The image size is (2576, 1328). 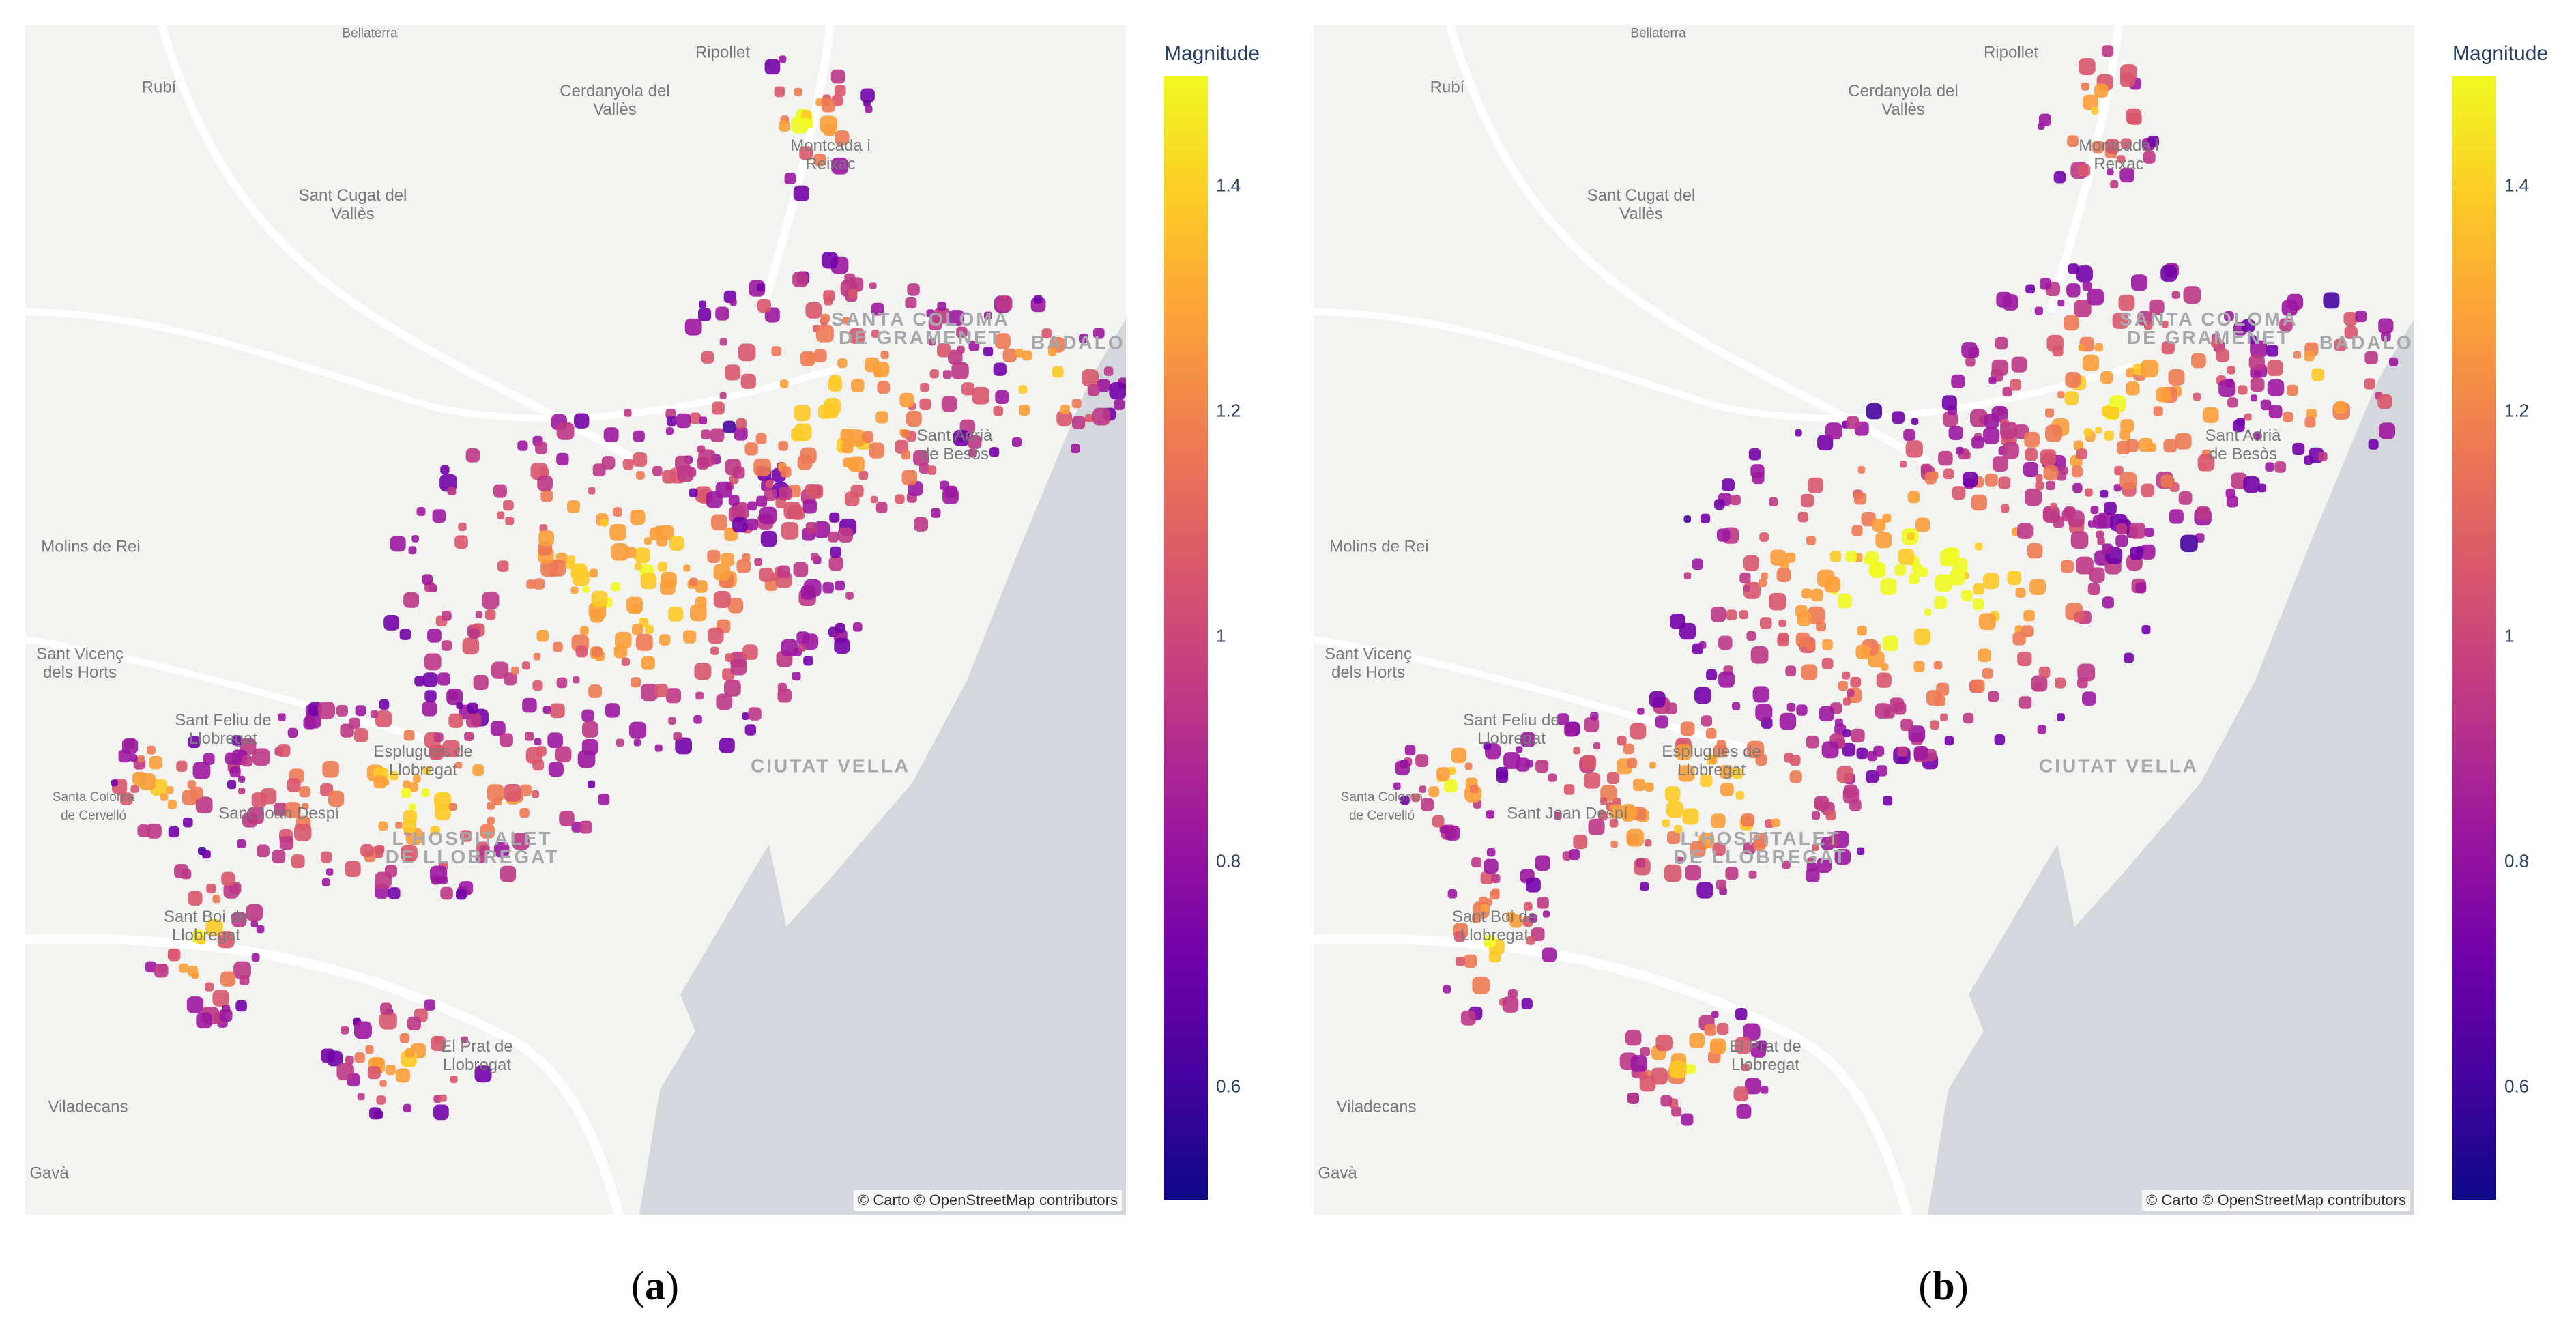 I want to click on colorbar-tick: 1.4, so click(x=2517, y=185).